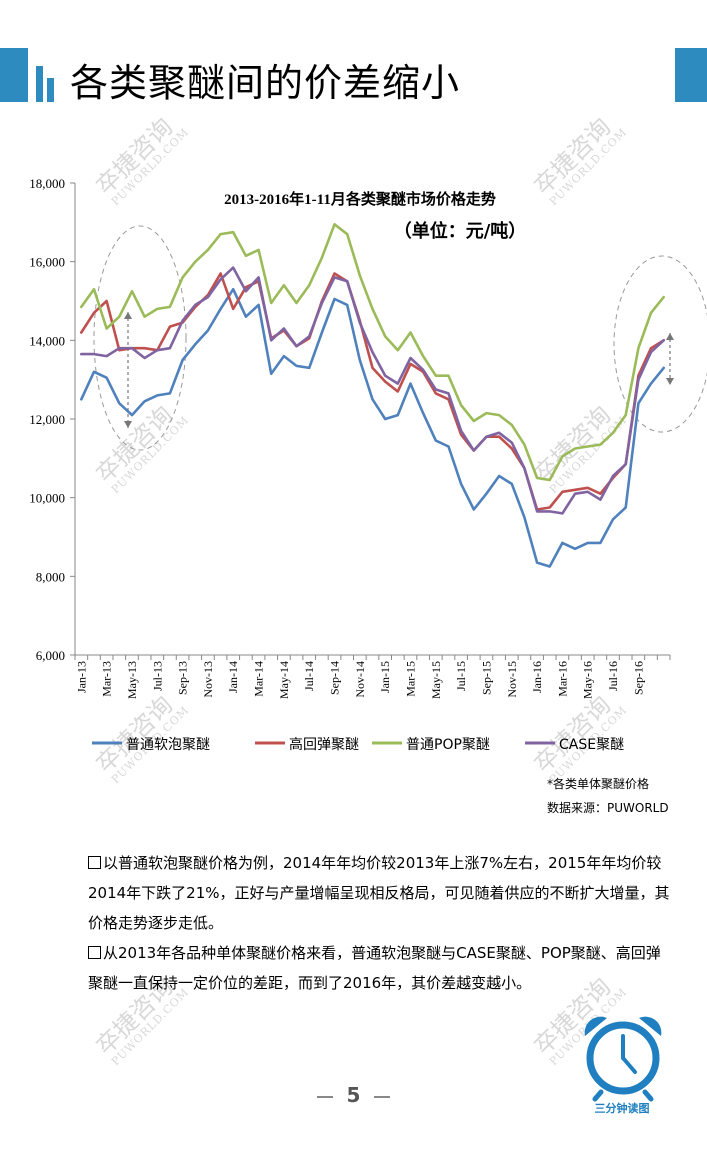 Image resolution: width=707 pixels, height=1150 pixels. Describe the element at coordinates (598, 783) in the screenshot. I see `chart-note: *各类单体聚醚价格` at that location.